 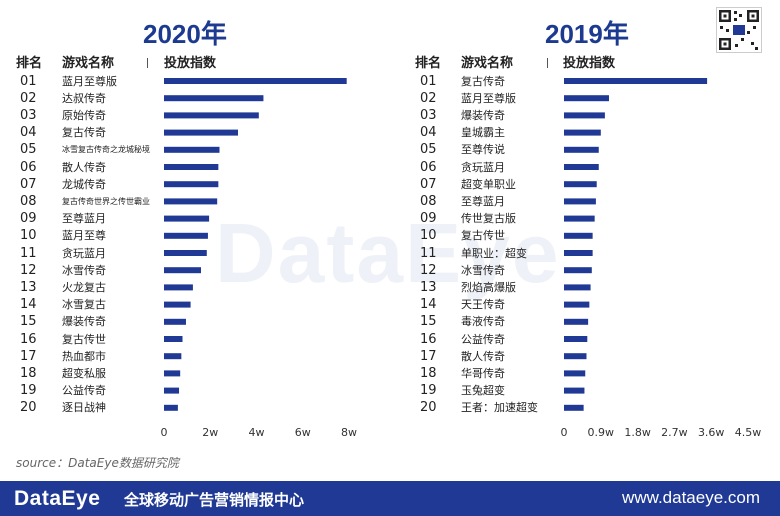 I want to click on chart-title-2020: 2020年, so click(x=185, y=34).